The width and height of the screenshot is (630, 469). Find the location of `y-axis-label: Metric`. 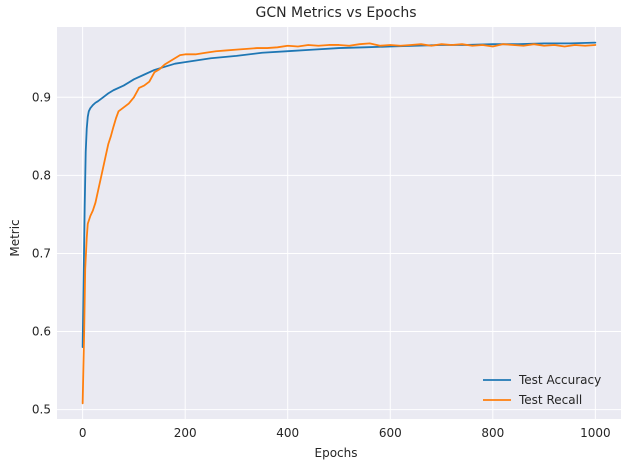

y-axis-label: Metric is located at coordinates (15, 237).